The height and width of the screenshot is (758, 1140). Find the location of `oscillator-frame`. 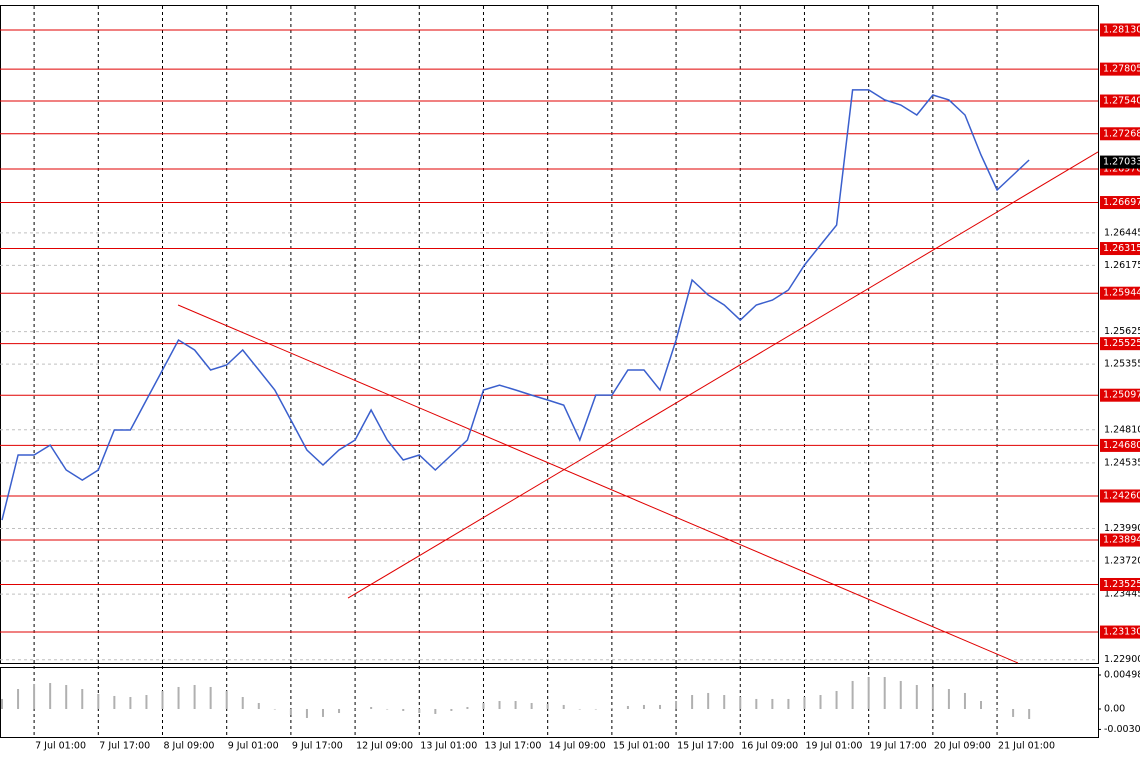

oscillator-frame is located at coordinates (549, 702).